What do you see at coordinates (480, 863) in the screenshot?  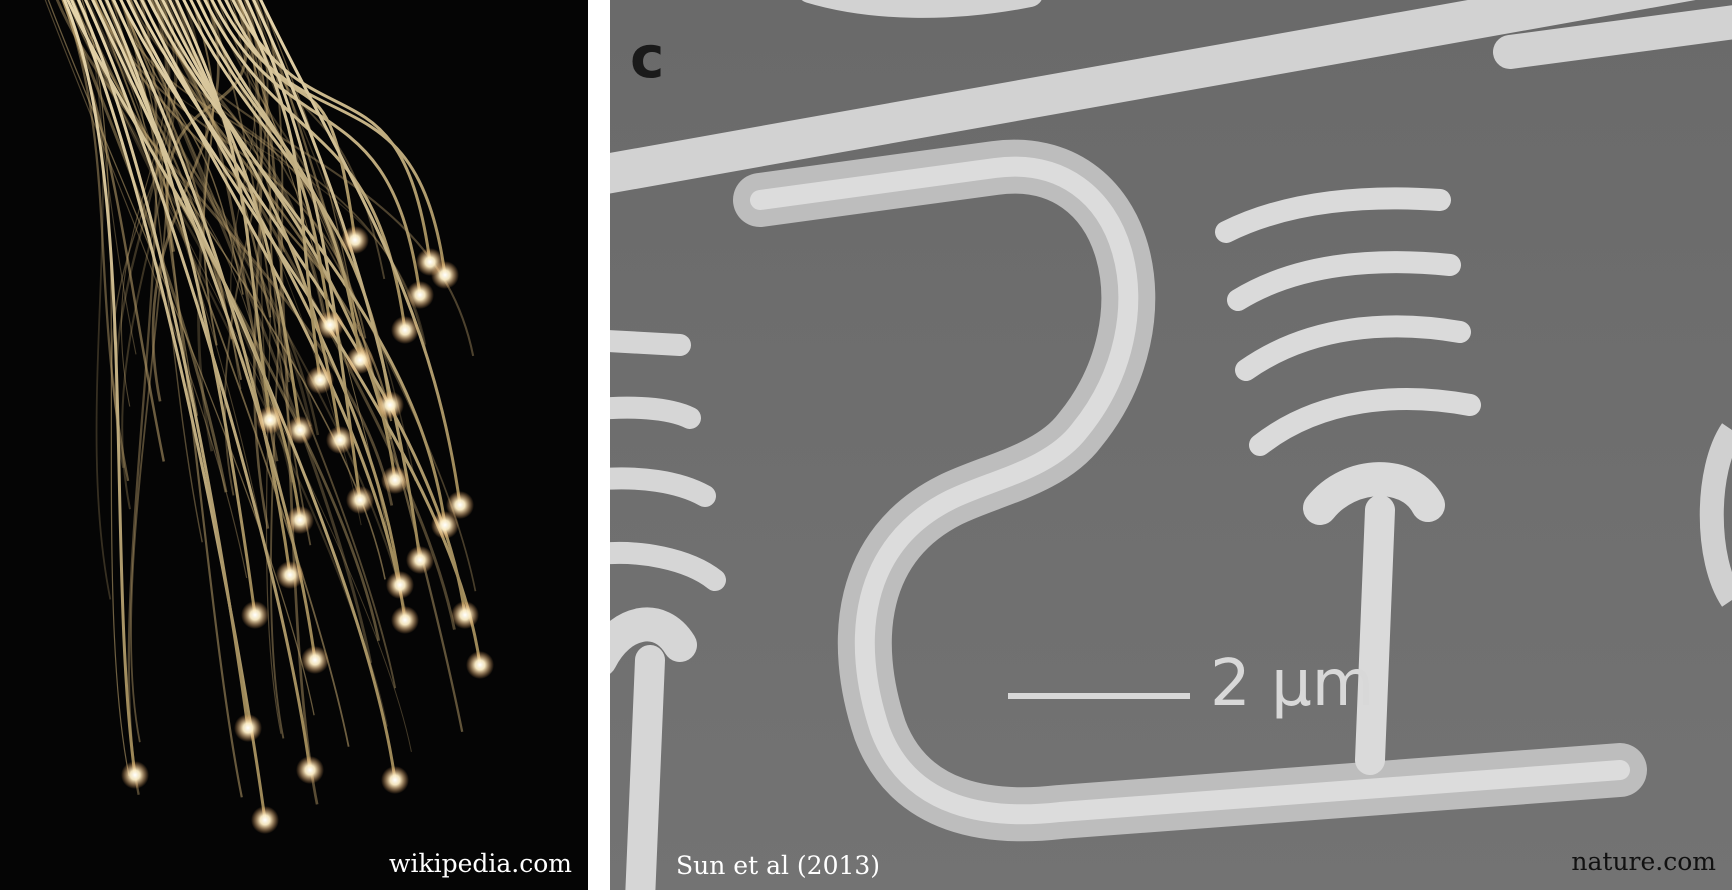 I see `left-source-caption: wikipedia.com` at bounding box center [480, 863].